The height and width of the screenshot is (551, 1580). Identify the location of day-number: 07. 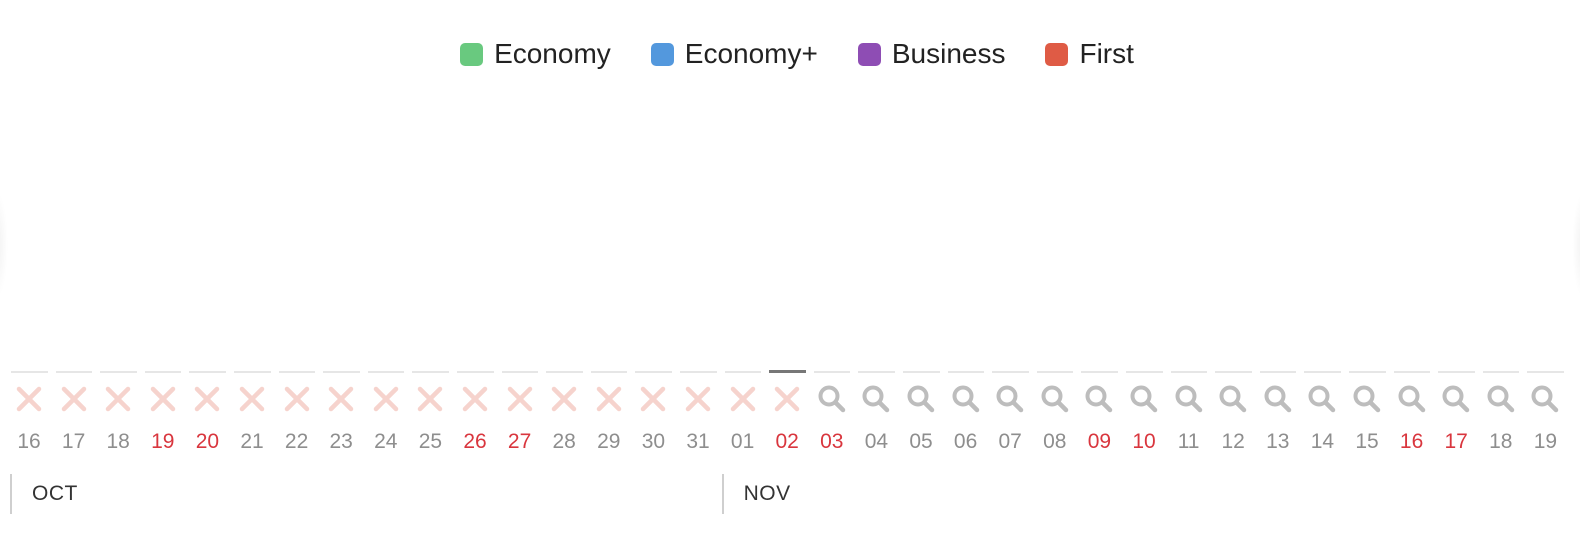
(1010, 441).